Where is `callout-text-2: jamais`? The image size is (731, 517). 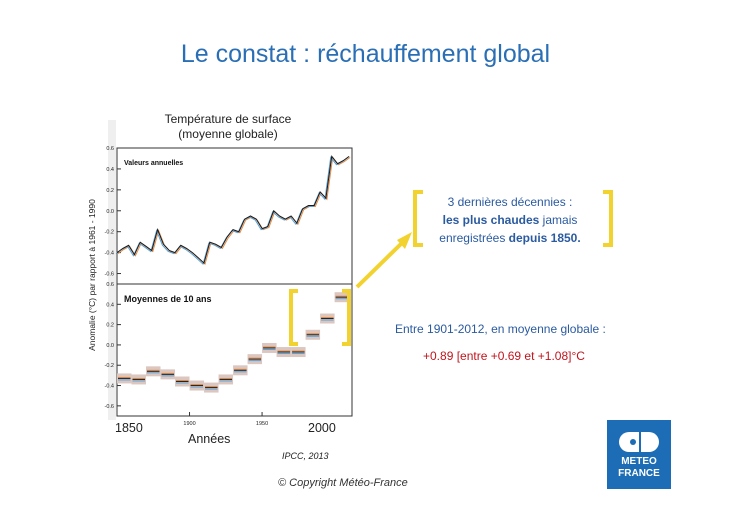 callout-text-2: jamais is located at coordinates (558, 220).